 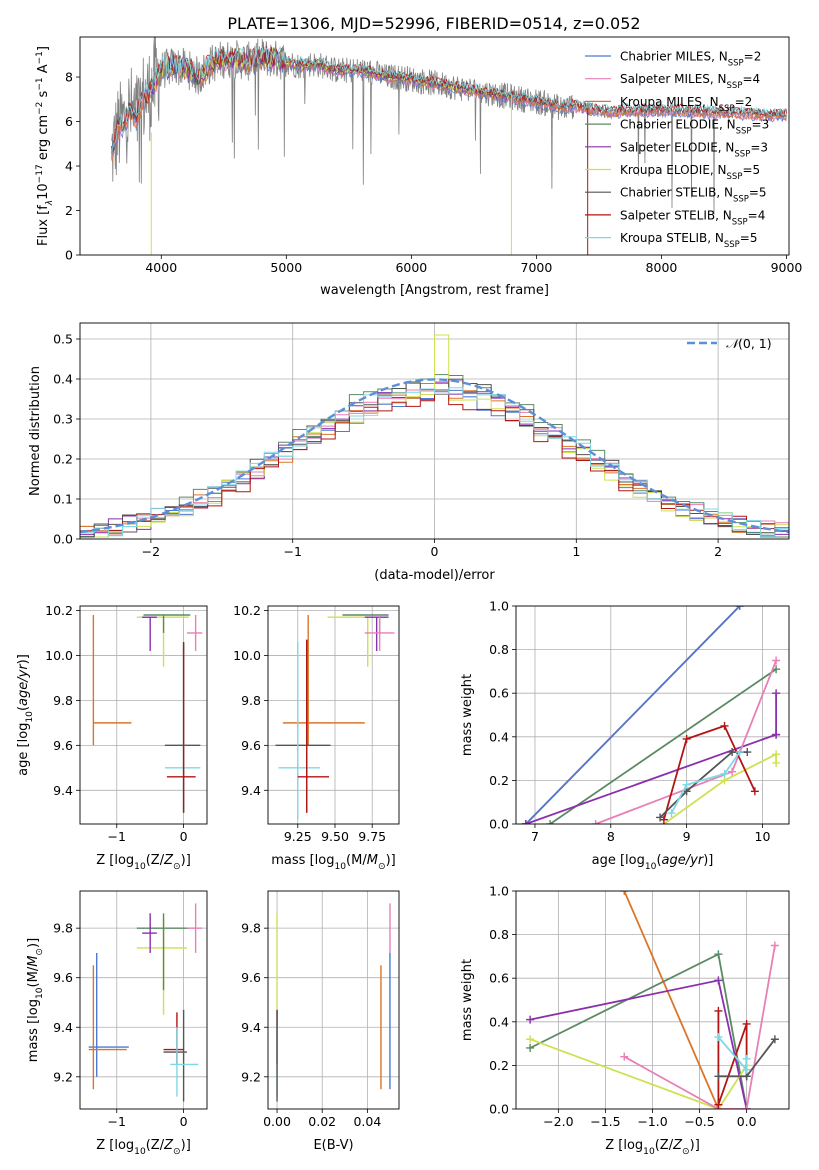 I want to click on weight-line-kroupa_elodie, so click(x=638, y=1073).